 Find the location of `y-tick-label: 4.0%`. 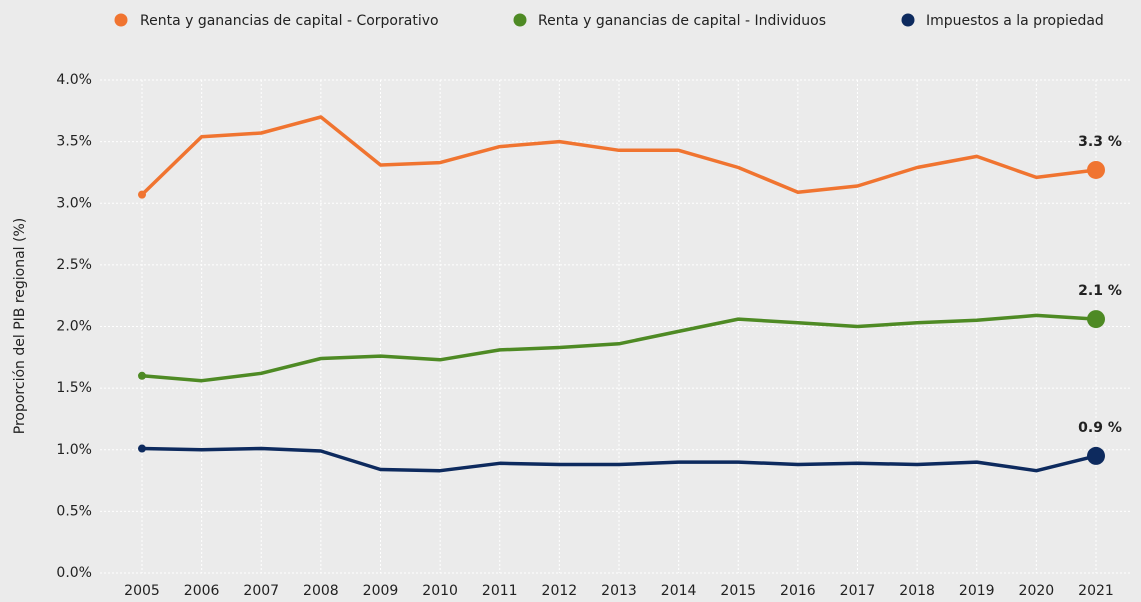

y-tick-label: 4.0% is located at coordinates (74, 80).